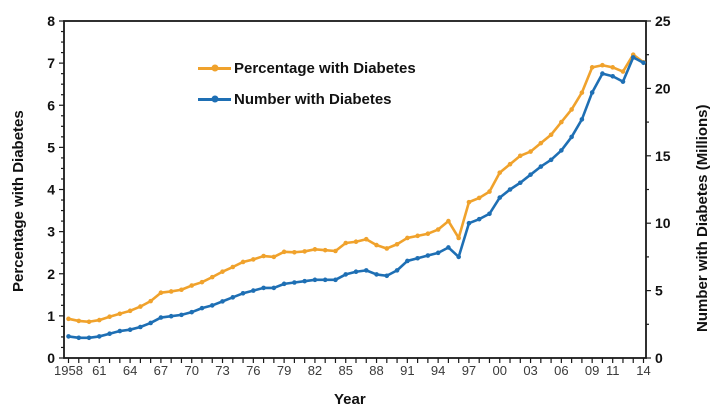 The image size is (723, 416). Describe the element at coordinates (530, 370) in the screenshot. I see `svg-text: 03` at that location.